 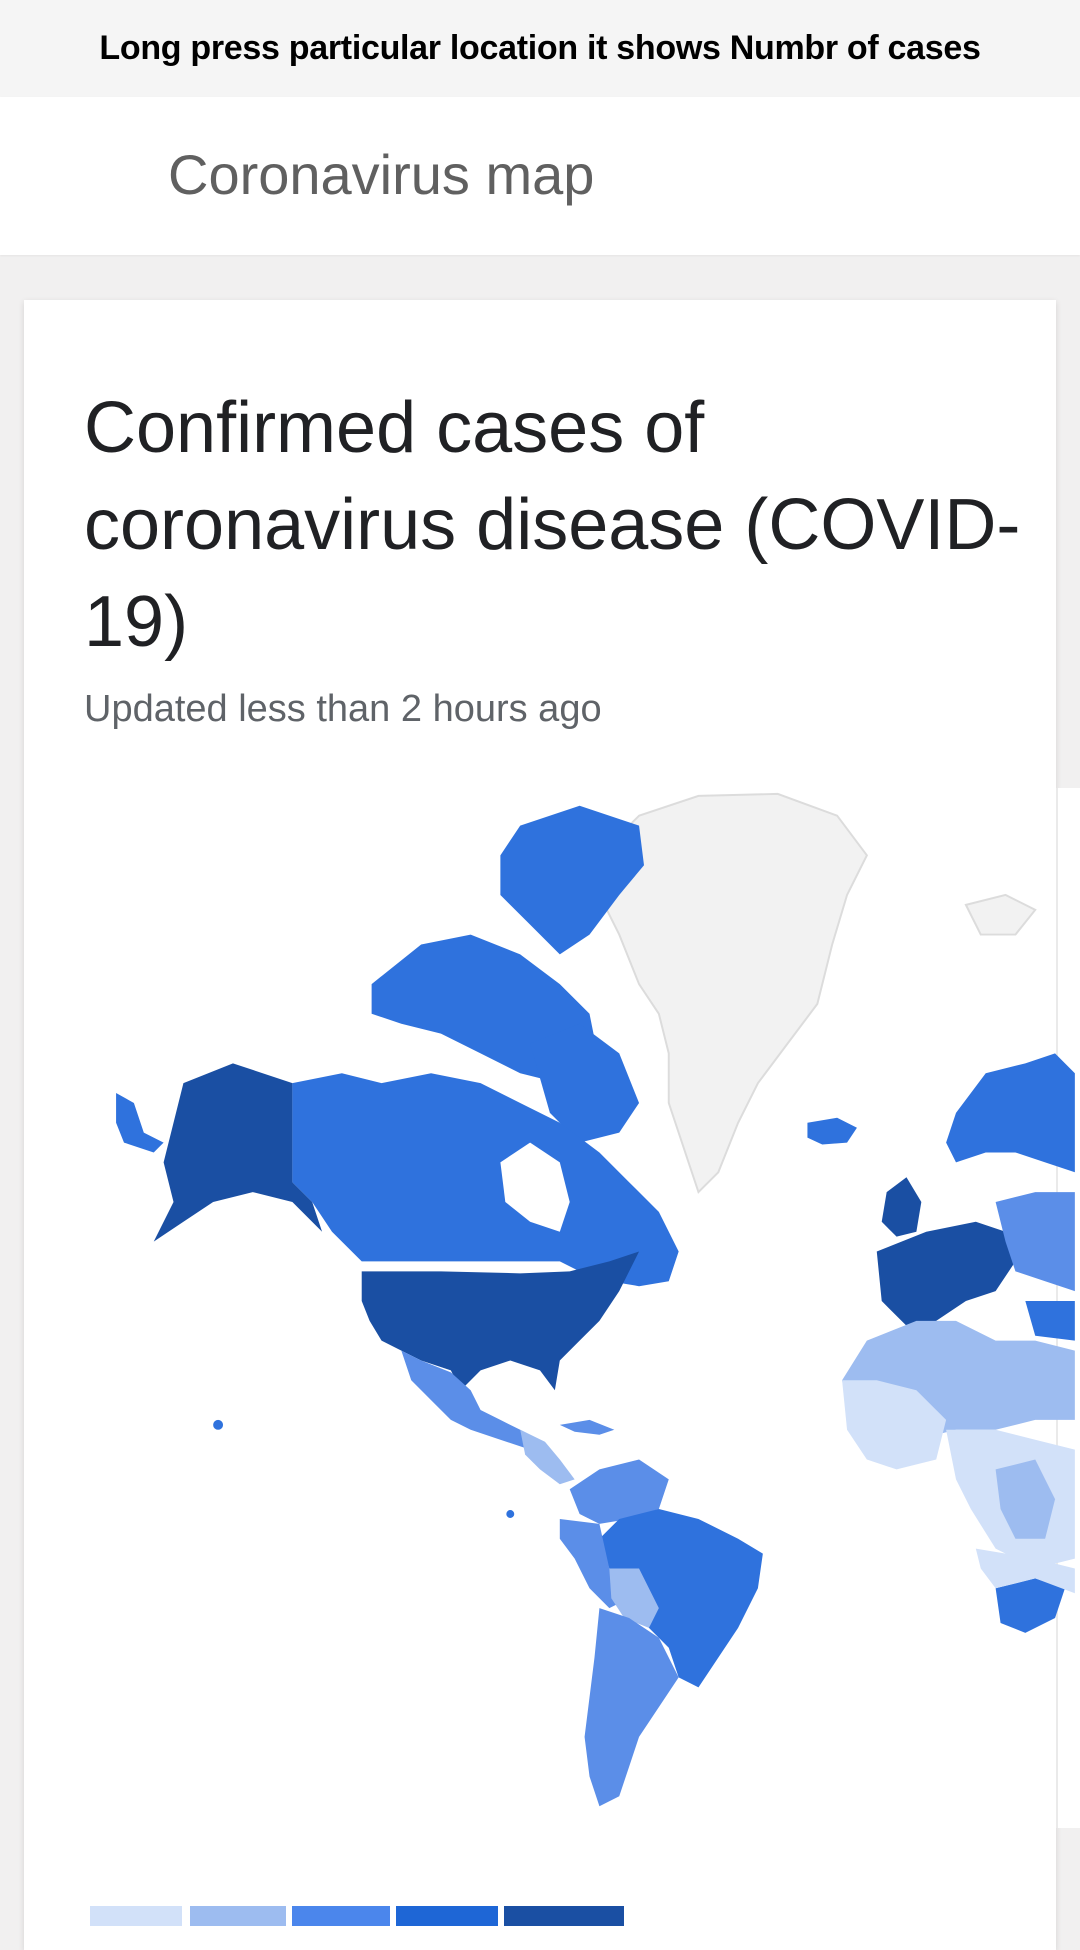 What do you see at coordinates (733, 993) in the screenshot?
I see `region-greenland` at bounding box center [733, 993].